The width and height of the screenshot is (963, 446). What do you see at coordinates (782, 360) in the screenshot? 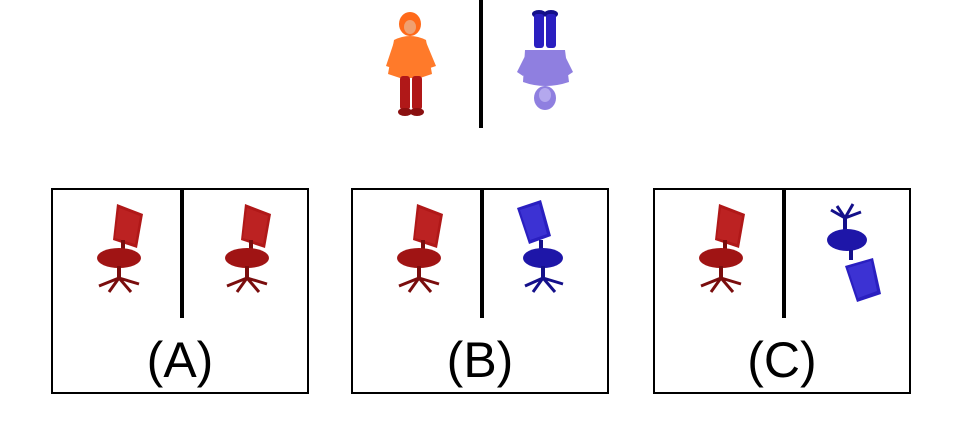
I see `option-label: (C)` at bounding box center [782, 360].